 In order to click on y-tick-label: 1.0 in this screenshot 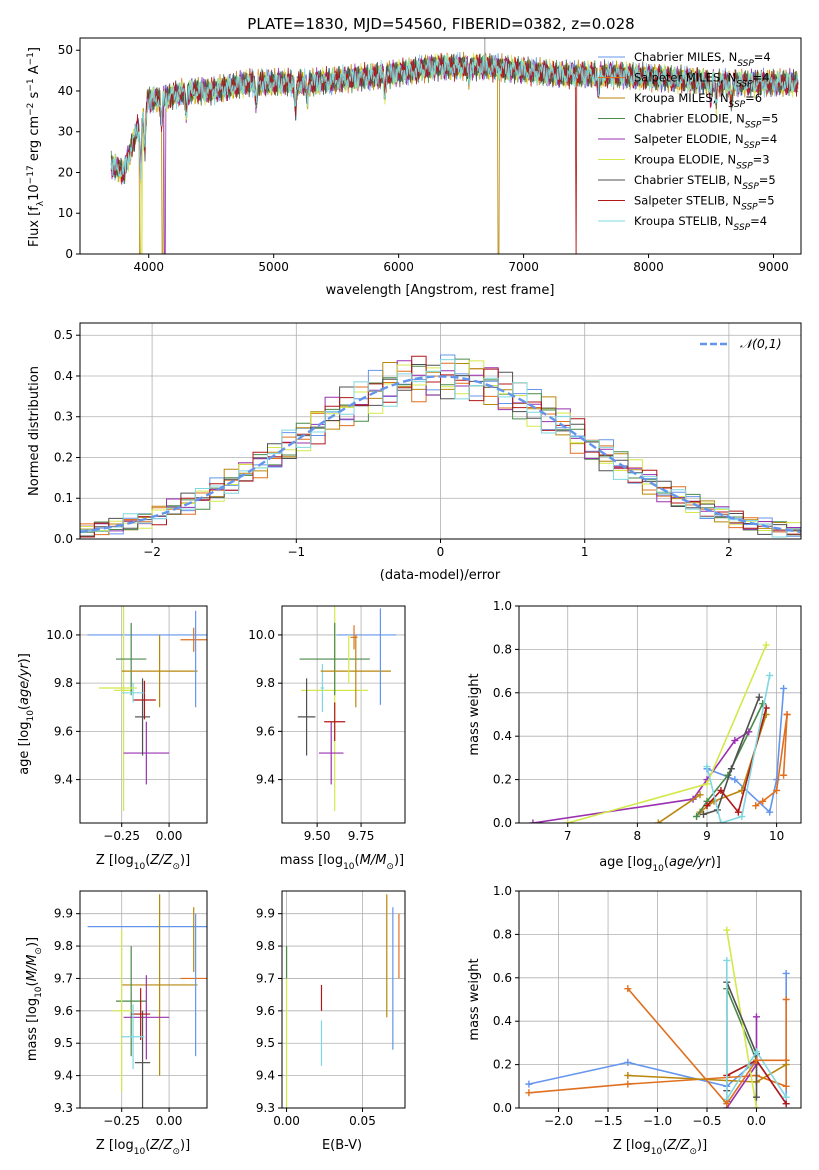, I will do `click(502, 891)`.